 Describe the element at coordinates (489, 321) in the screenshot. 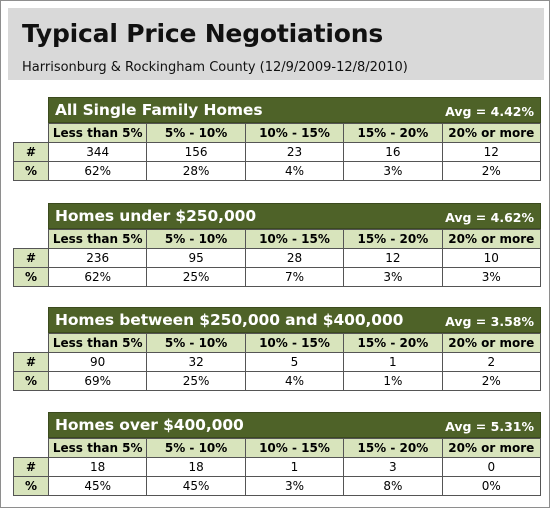

I see `section-average: Avg = 3.58%` at that location.